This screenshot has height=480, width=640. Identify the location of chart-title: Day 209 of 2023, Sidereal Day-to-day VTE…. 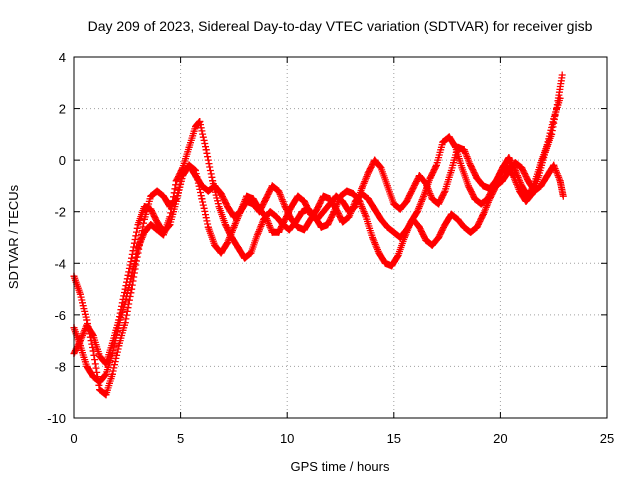
(340, 26).